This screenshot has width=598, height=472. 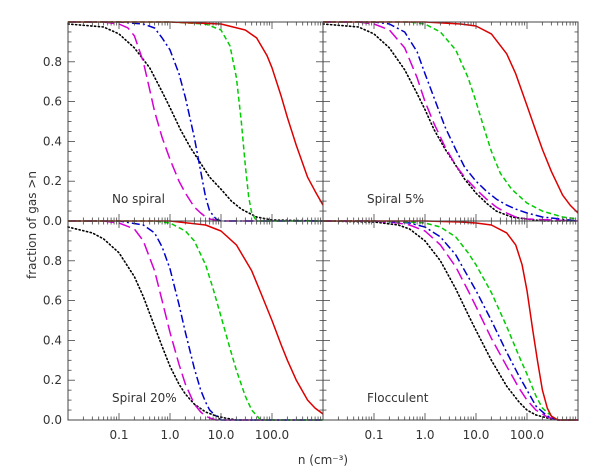 What do you see at coordinates (398, 398) in the screenshot?
I see `panel-label: Flocculent` at bounding box center [398, 398].